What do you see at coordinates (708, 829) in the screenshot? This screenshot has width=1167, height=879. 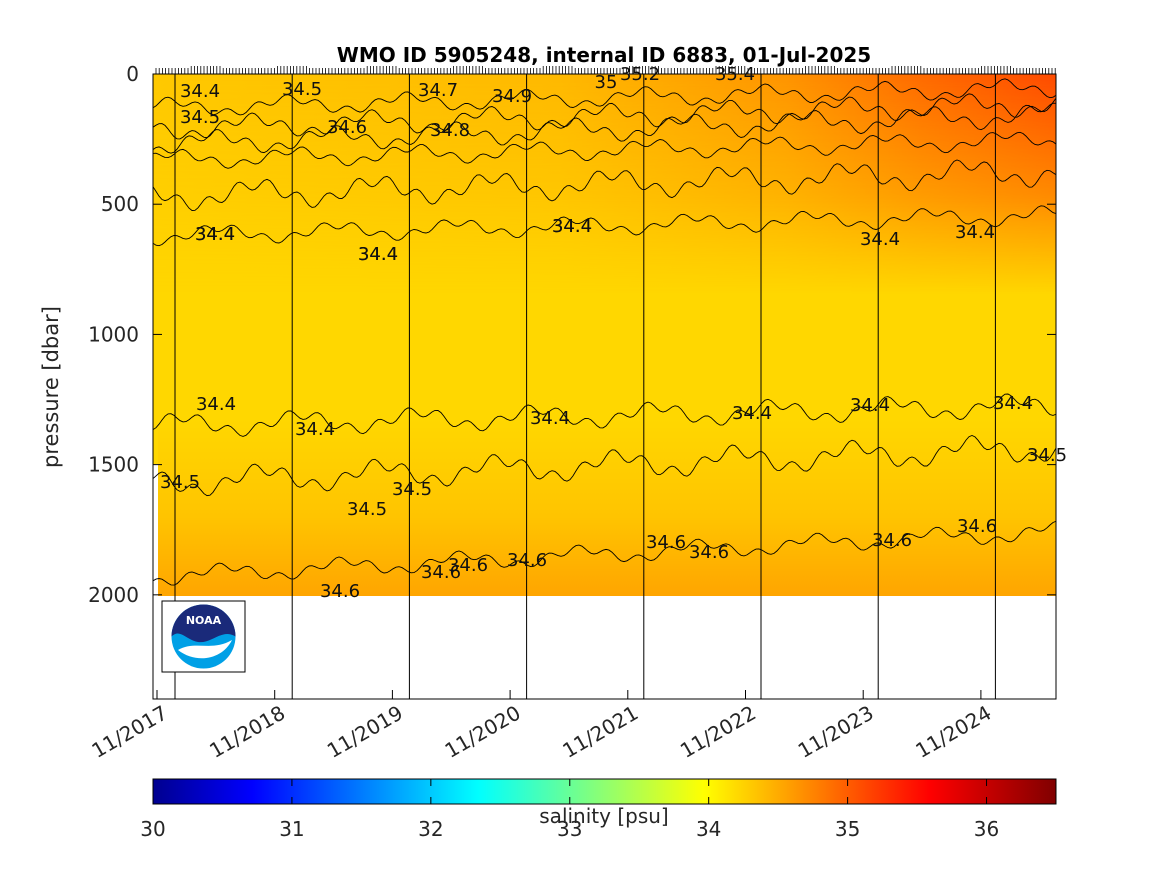 I see `colorbar-tick-label: 34` at bounding box center [708, 829].